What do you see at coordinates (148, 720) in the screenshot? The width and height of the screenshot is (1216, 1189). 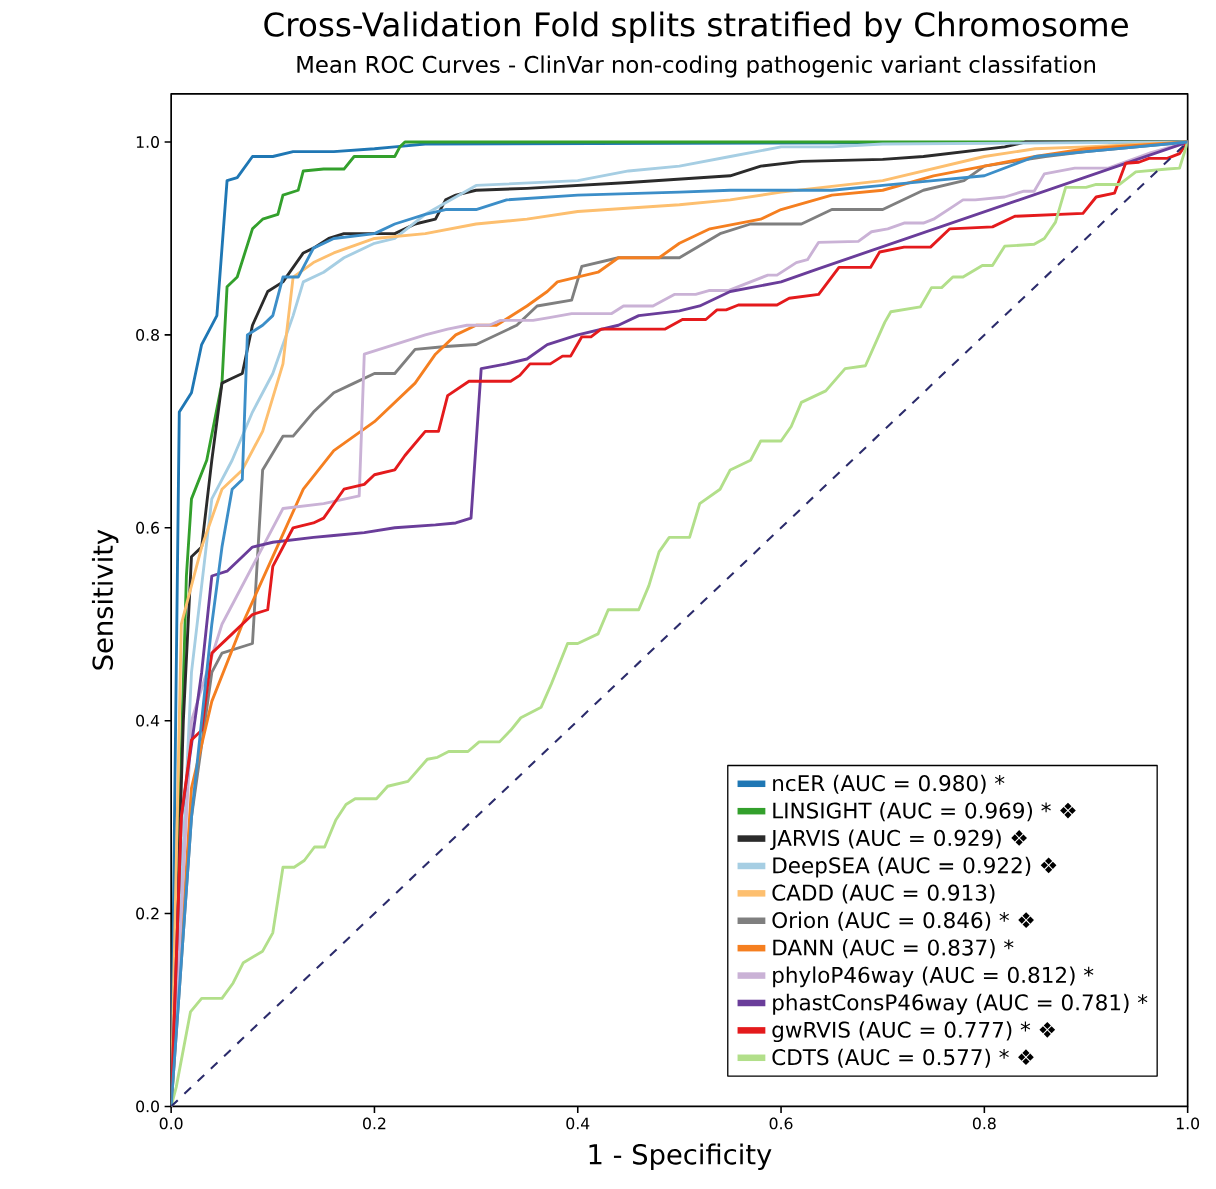 I see `y-tick-label: 0.4` at bounding box center [148, 720].